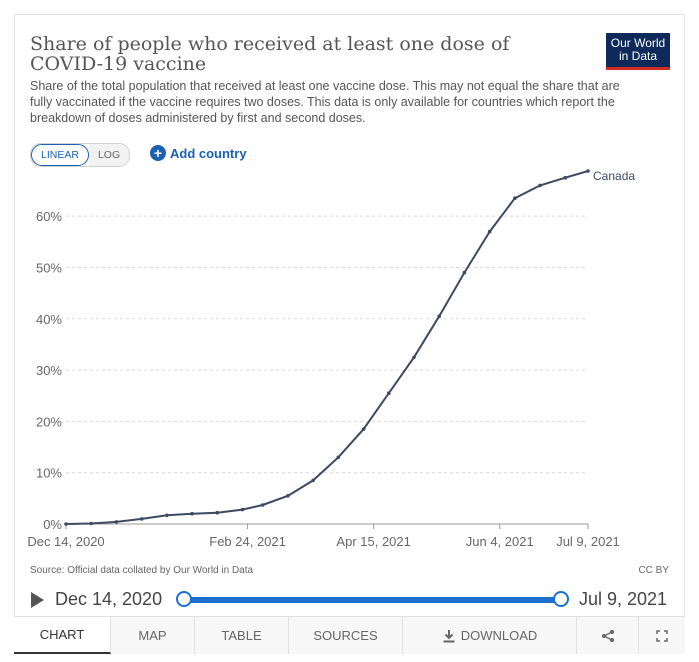 The width and height of the screenshot is (699, 662). What do you see at coordinates (208, 153) in the screenshot?
I see `add-country-label: Add country` at bounding box center [208, 153].